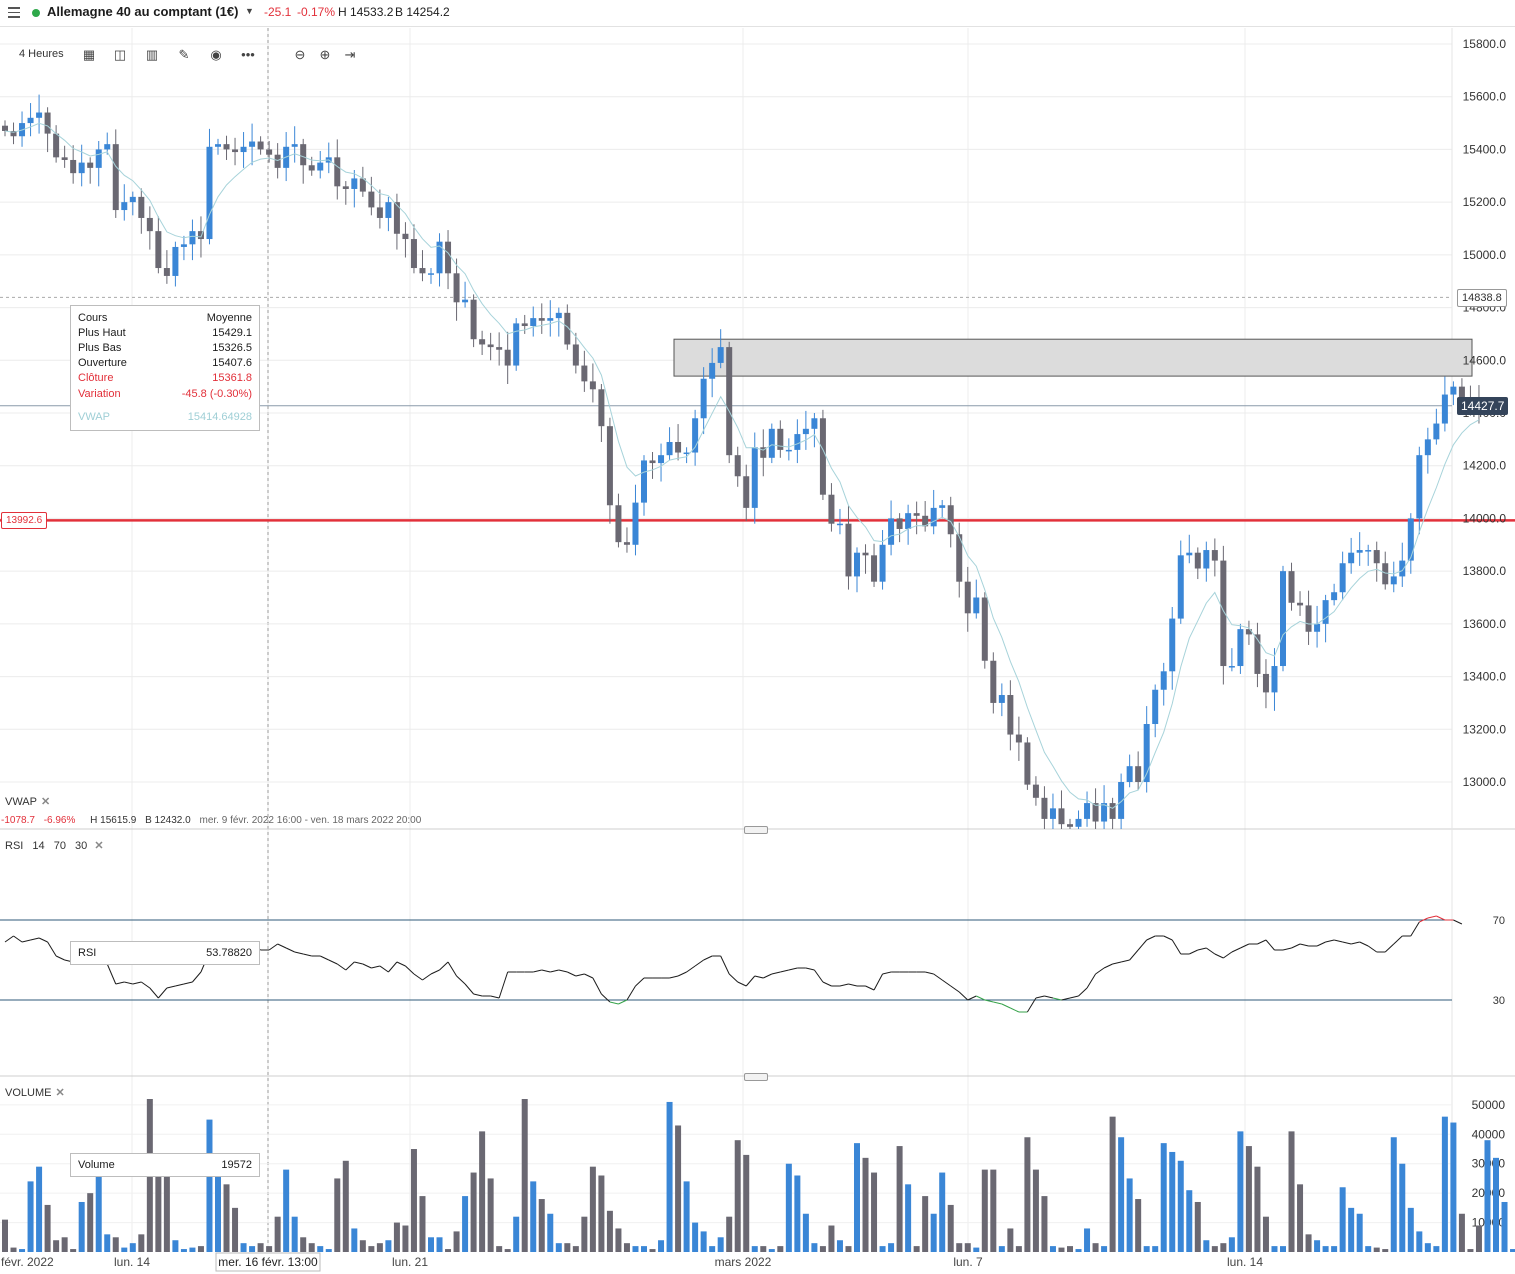 Image resolution: width=1515 pixels, height=1274 pixels. I want to click on interval-selector: 4 Heures, so click(41, 54).